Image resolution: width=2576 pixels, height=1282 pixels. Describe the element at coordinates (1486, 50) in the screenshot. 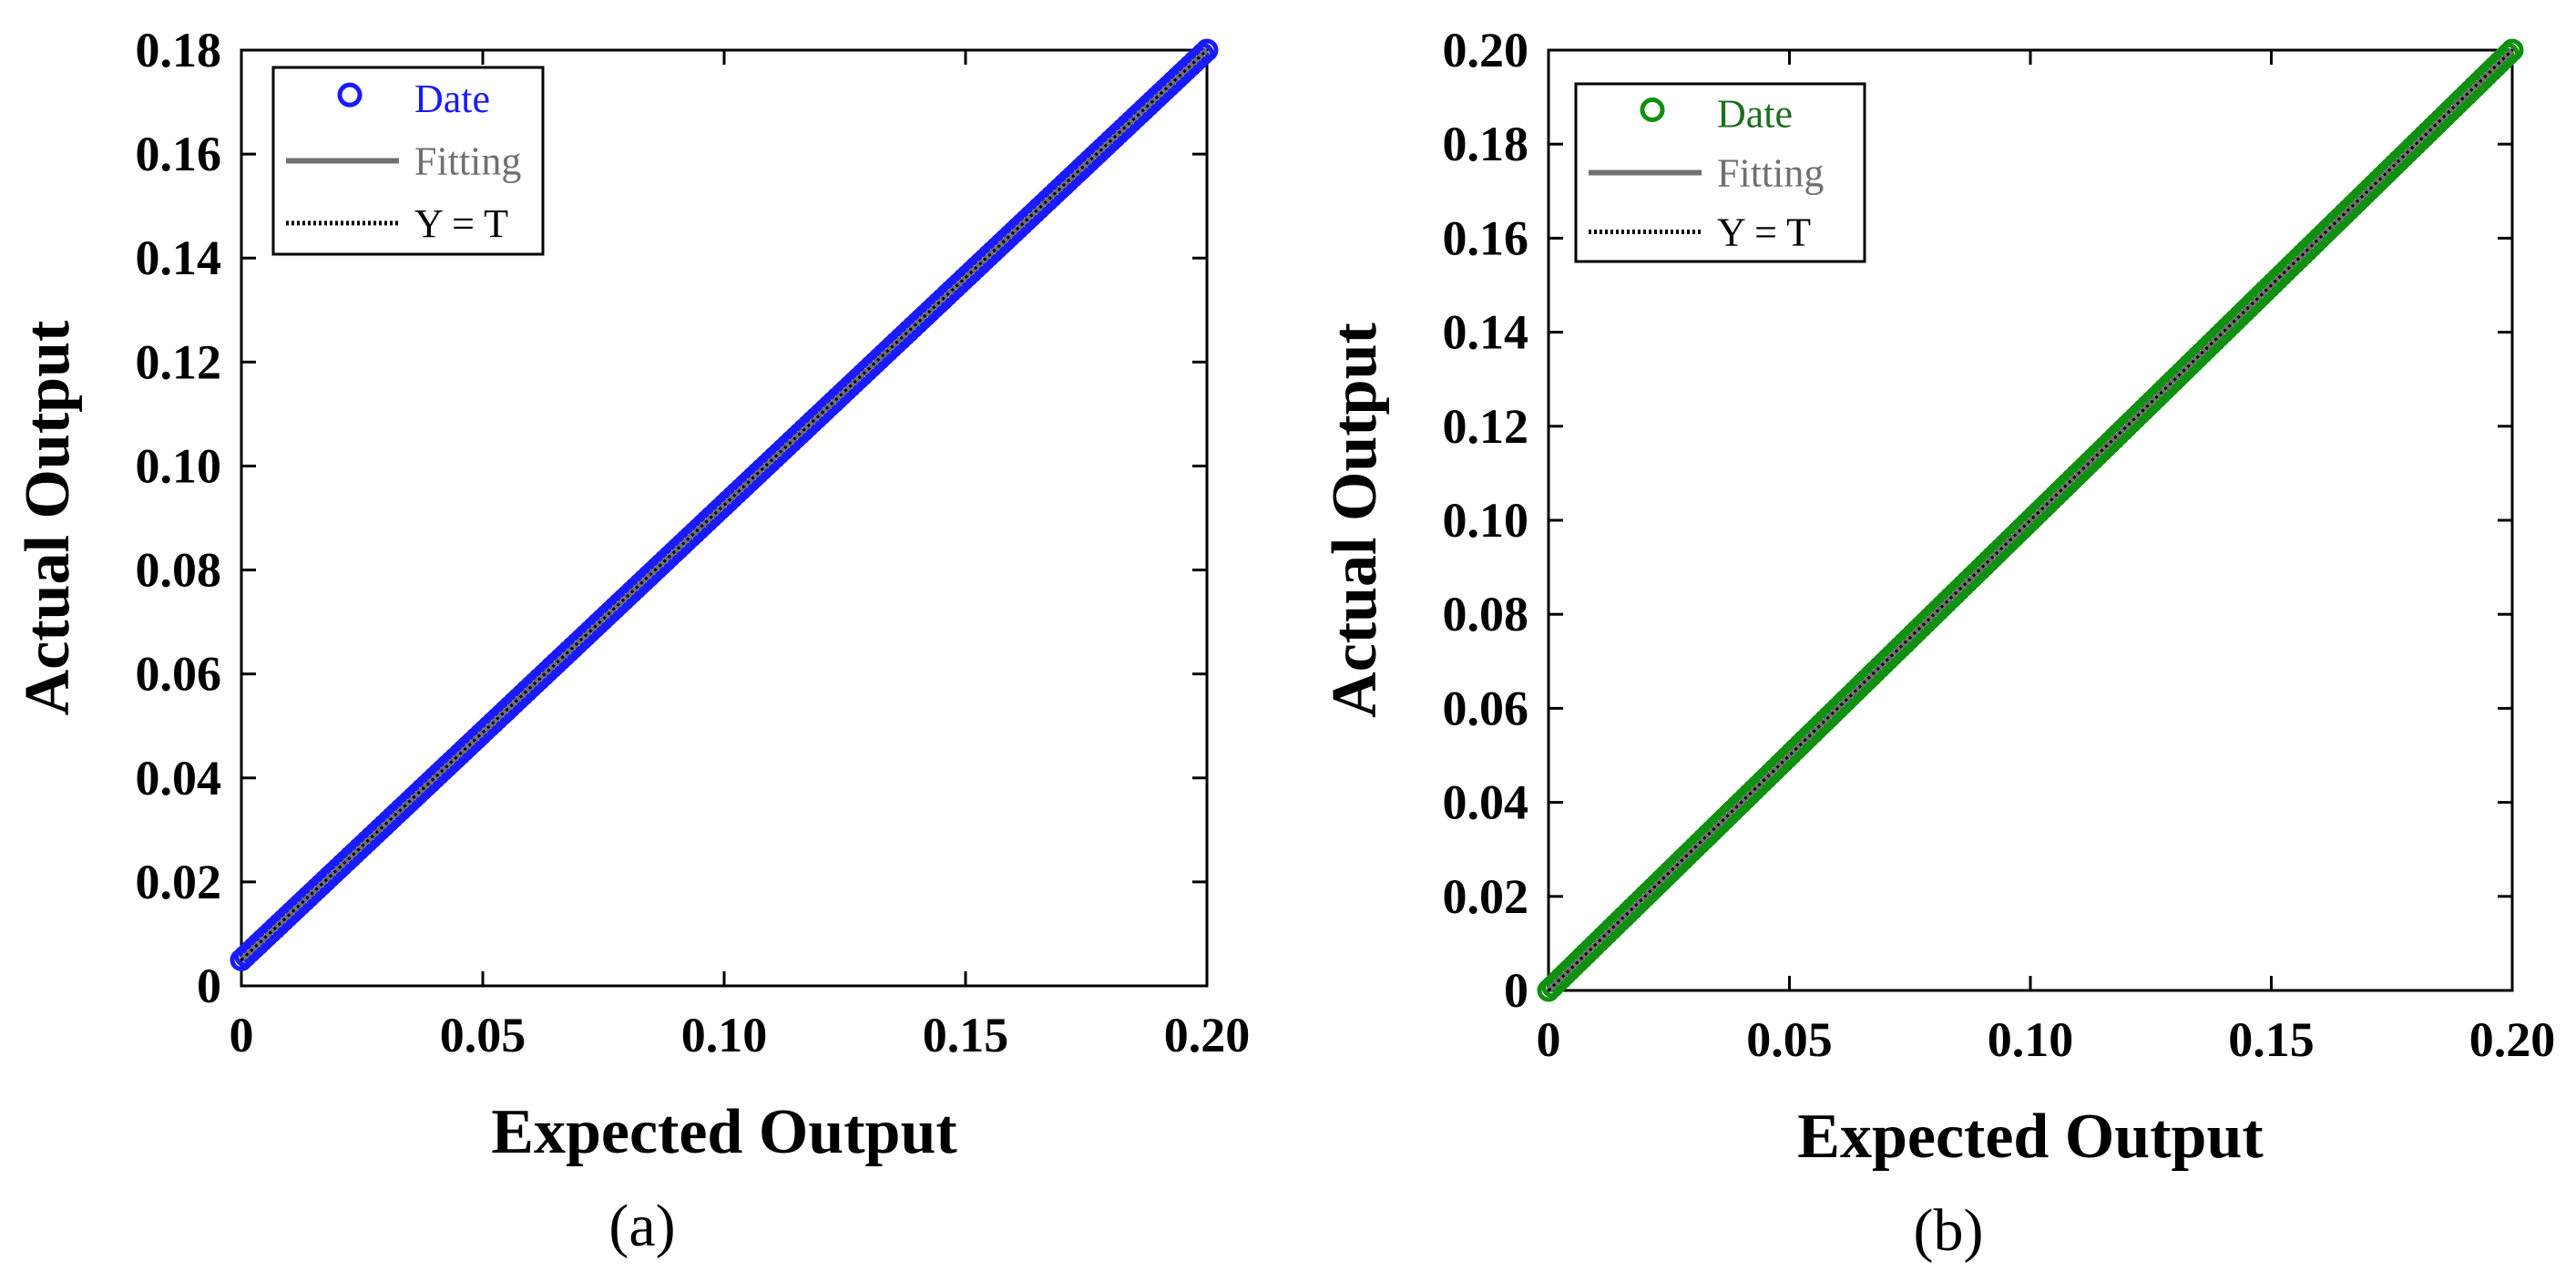

I see `y-tick-label: 0.20` at that location.